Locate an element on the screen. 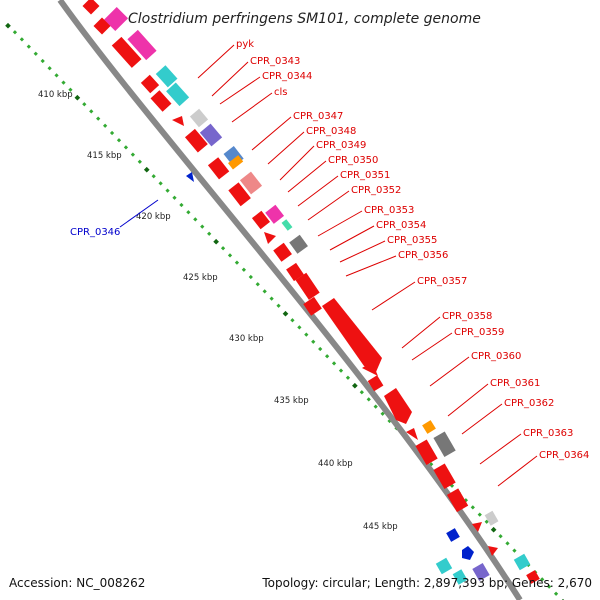 Image resolution: width=600 pixels, height=600 pixels. gene-label: CPR_0360 is located at coordinates (496, 356).